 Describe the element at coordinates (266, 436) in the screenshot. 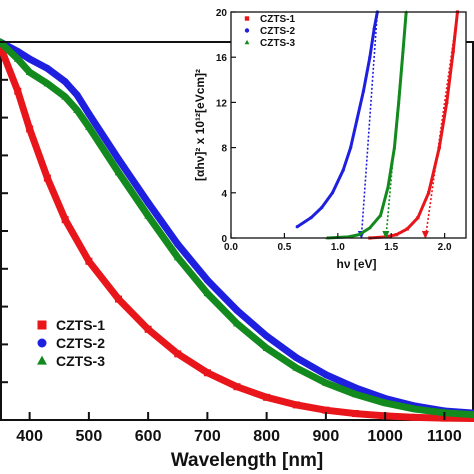

I see `main-x-tick-label: 800` at that location.